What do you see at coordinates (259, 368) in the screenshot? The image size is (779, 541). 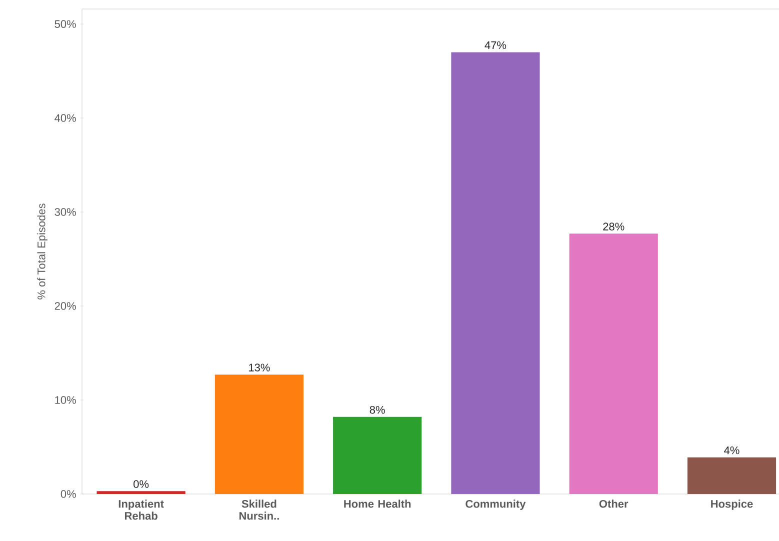 I see `data-label: 13%` at bounding box center [259, 368].